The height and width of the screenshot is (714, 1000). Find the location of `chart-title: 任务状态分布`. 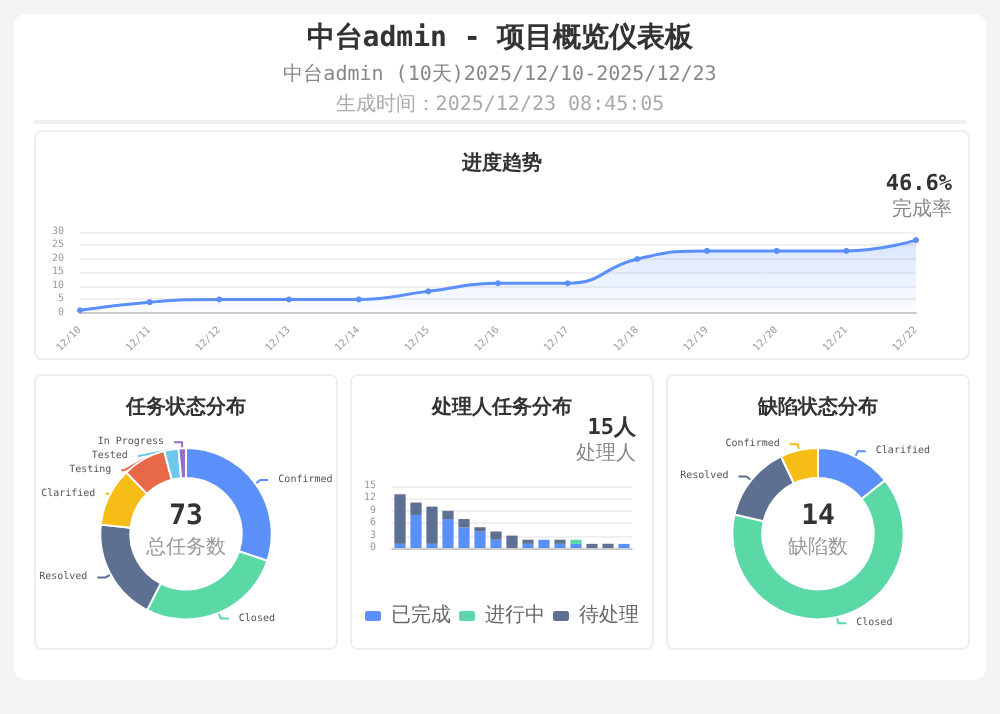

chart-title: 任务状态分布 is located at coordinates (185, 407).